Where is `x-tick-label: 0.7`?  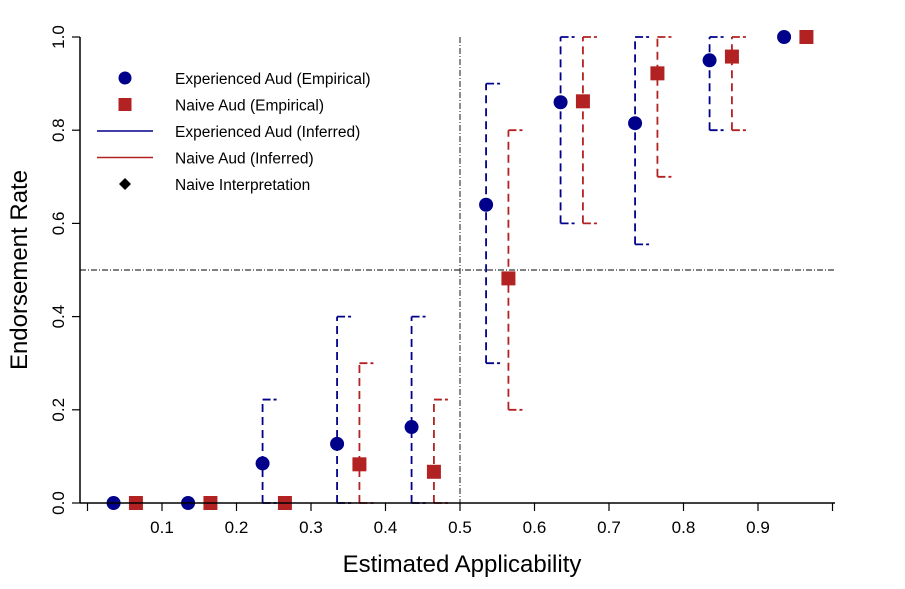 x-tick-label: 0.7 is located at coordinates (609, 527).